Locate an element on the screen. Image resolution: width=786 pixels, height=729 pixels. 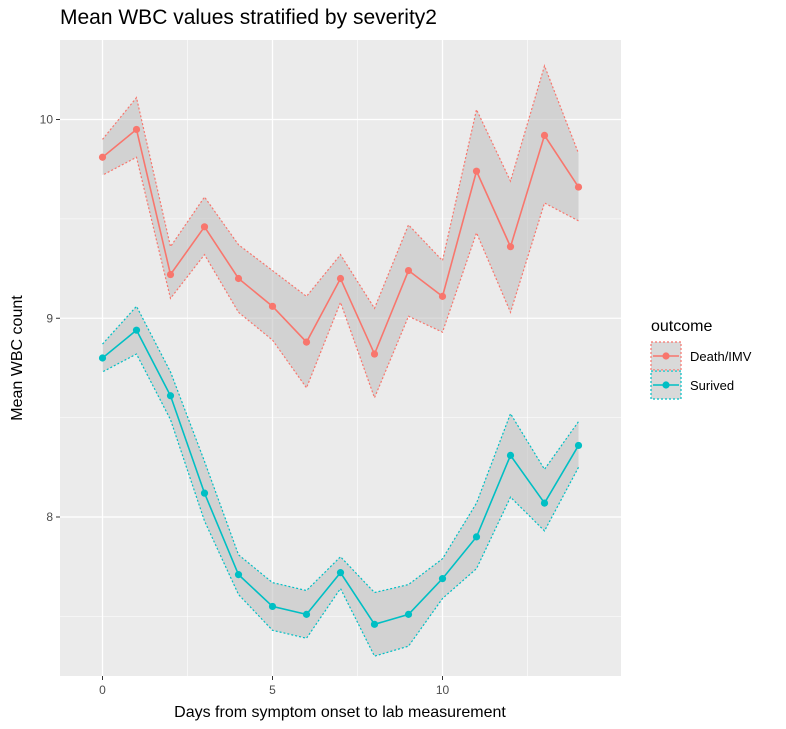
y-axis-label: Mean WBC count is located at coordinates (17, 358).